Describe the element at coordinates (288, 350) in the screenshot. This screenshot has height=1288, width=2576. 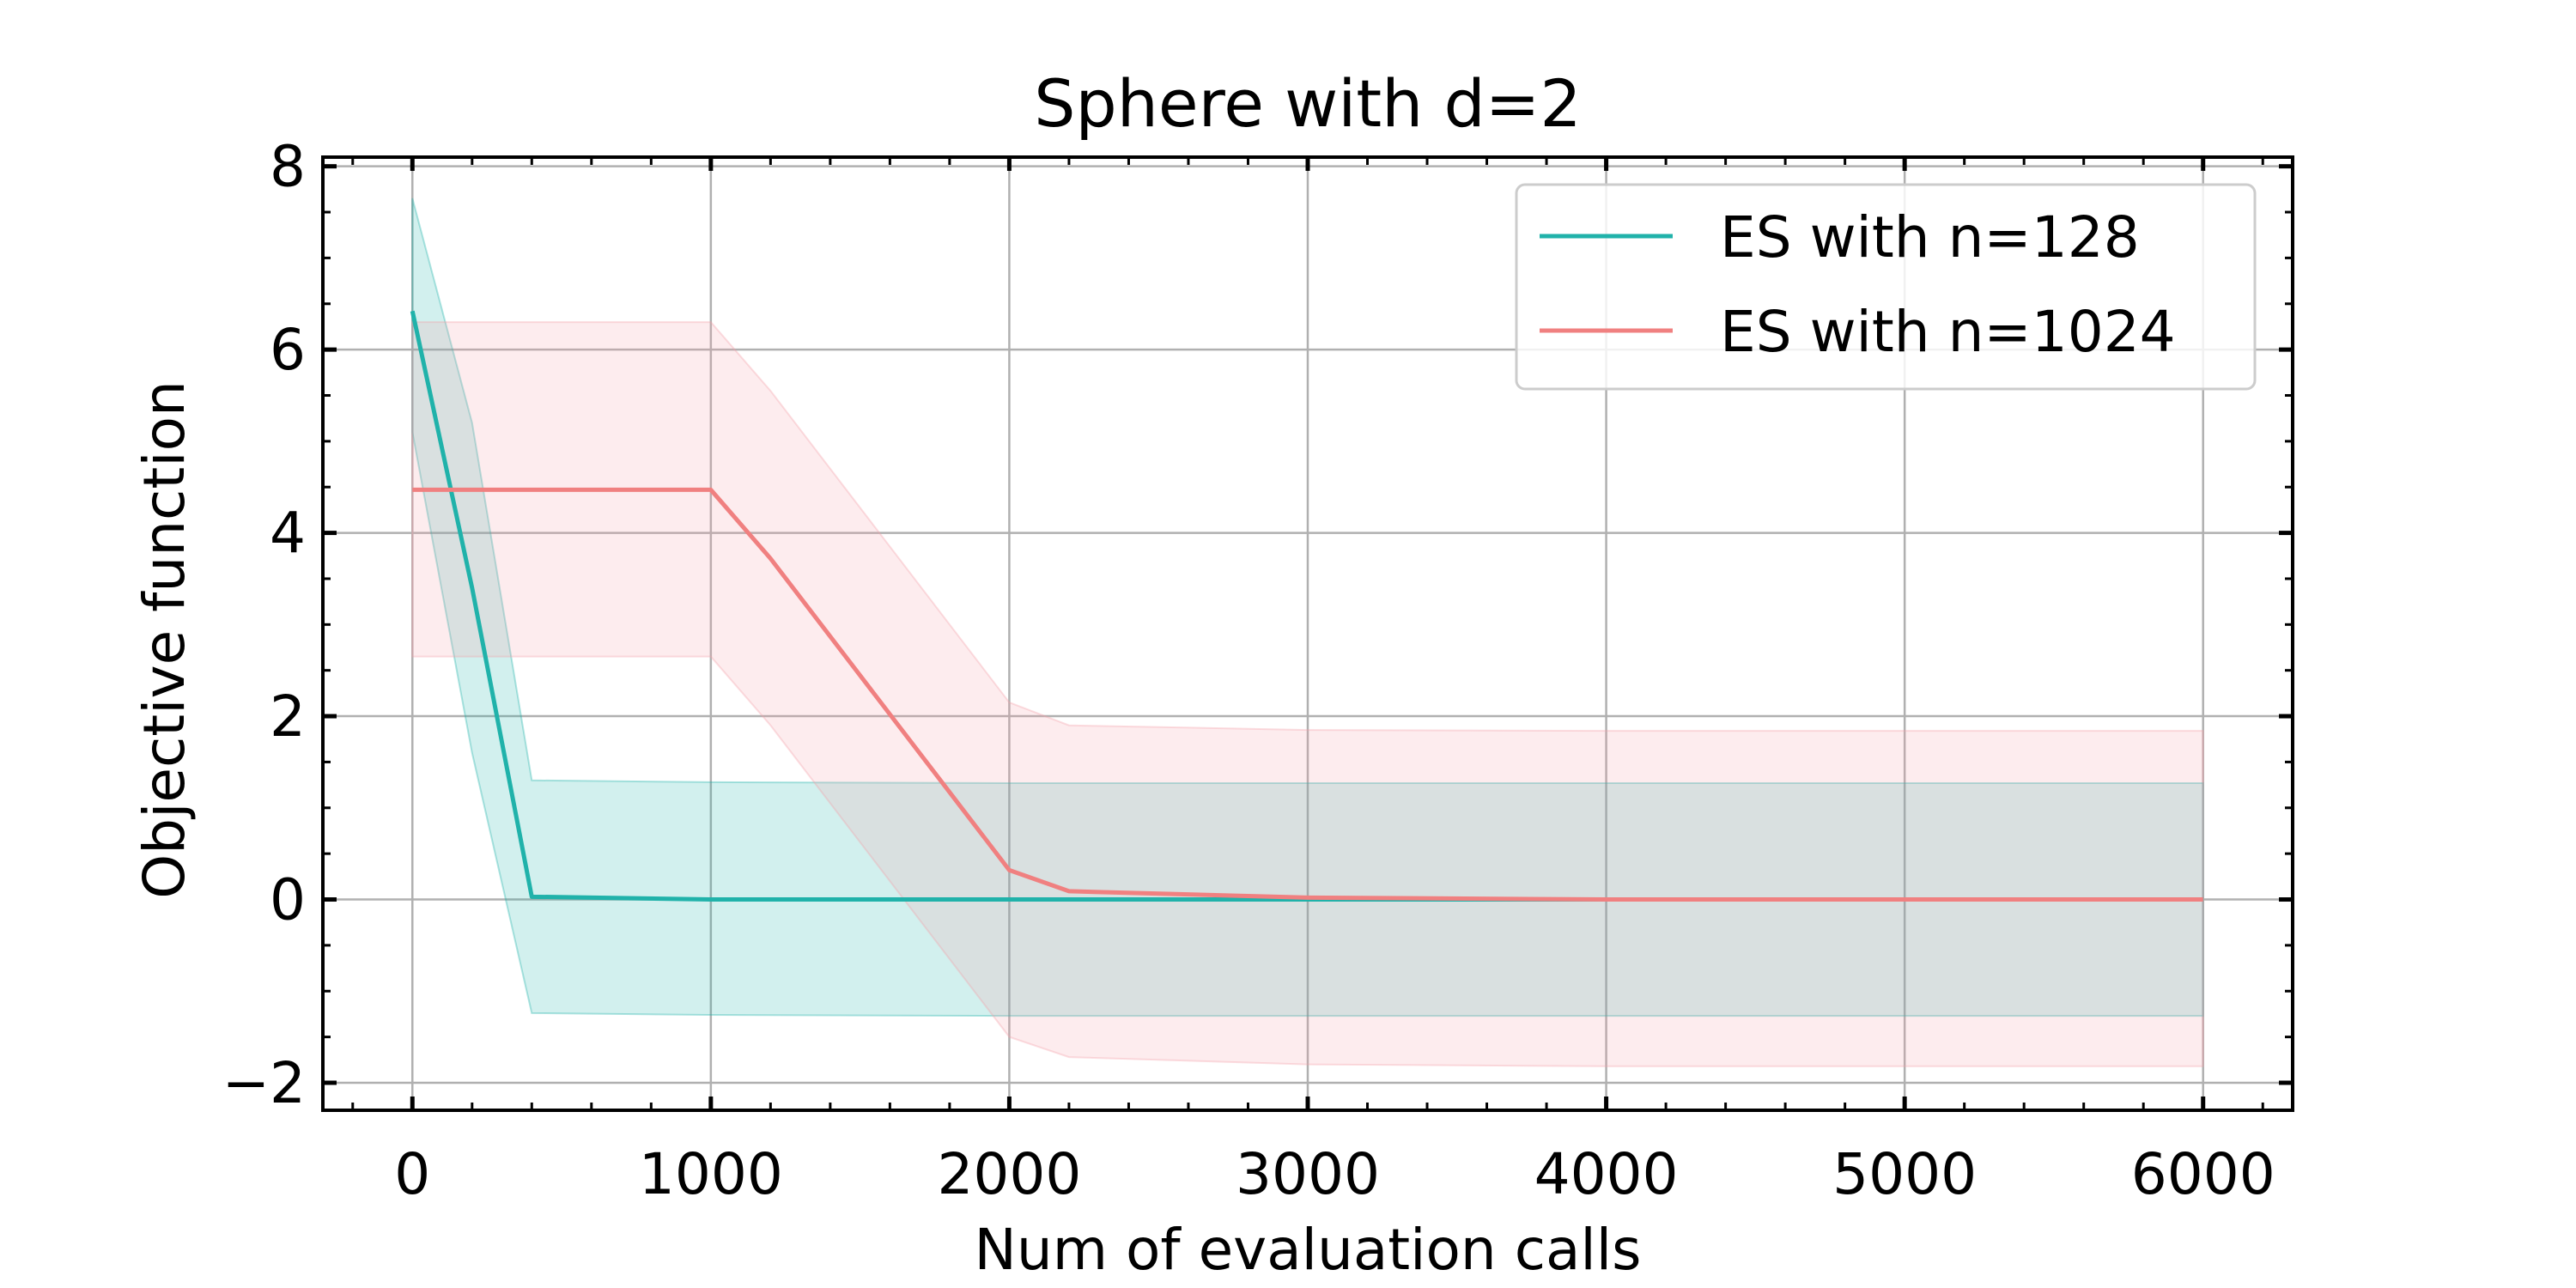
I see `y-tick-label: 6` at that location.